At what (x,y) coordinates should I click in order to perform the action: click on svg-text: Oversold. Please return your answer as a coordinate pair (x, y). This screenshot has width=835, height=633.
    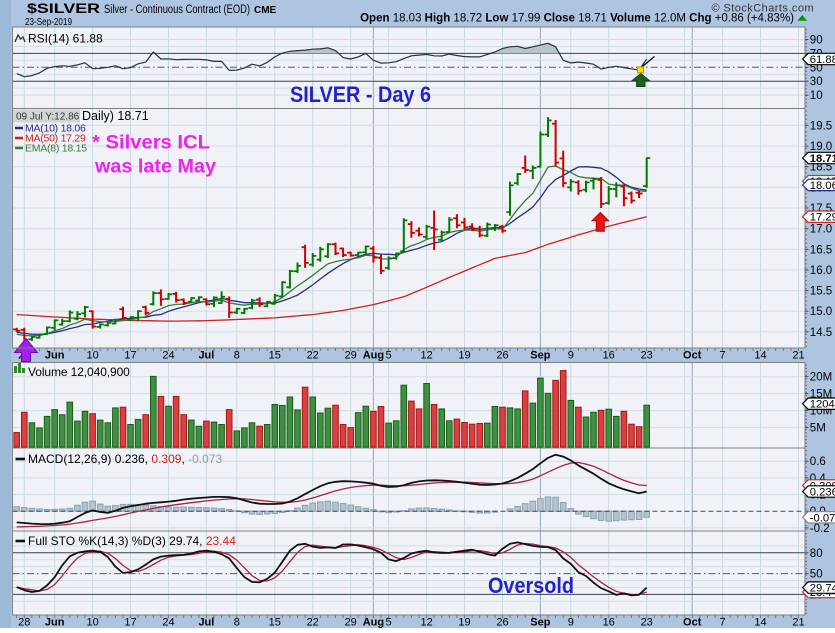
    Looking at the image, I should click on (531, 585).